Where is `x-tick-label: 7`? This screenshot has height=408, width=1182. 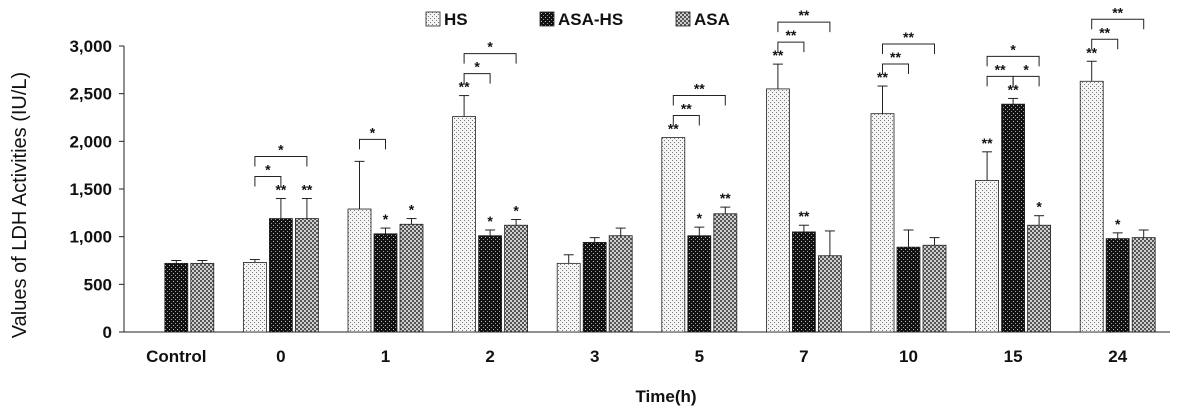
x-tick-label: 7 is located at coordinates (803, 356).